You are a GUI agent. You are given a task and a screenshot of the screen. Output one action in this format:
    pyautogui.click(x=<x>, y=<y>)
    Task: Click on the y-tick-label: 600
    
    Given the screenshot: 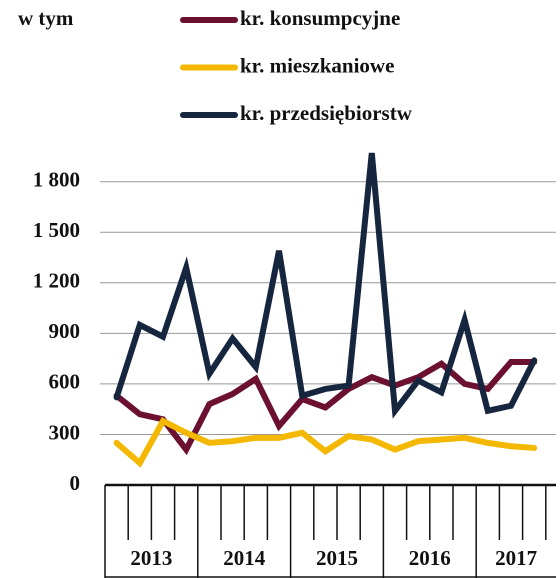 What is the action you would take?
    pyautogui.click(x=65, y=382)
    